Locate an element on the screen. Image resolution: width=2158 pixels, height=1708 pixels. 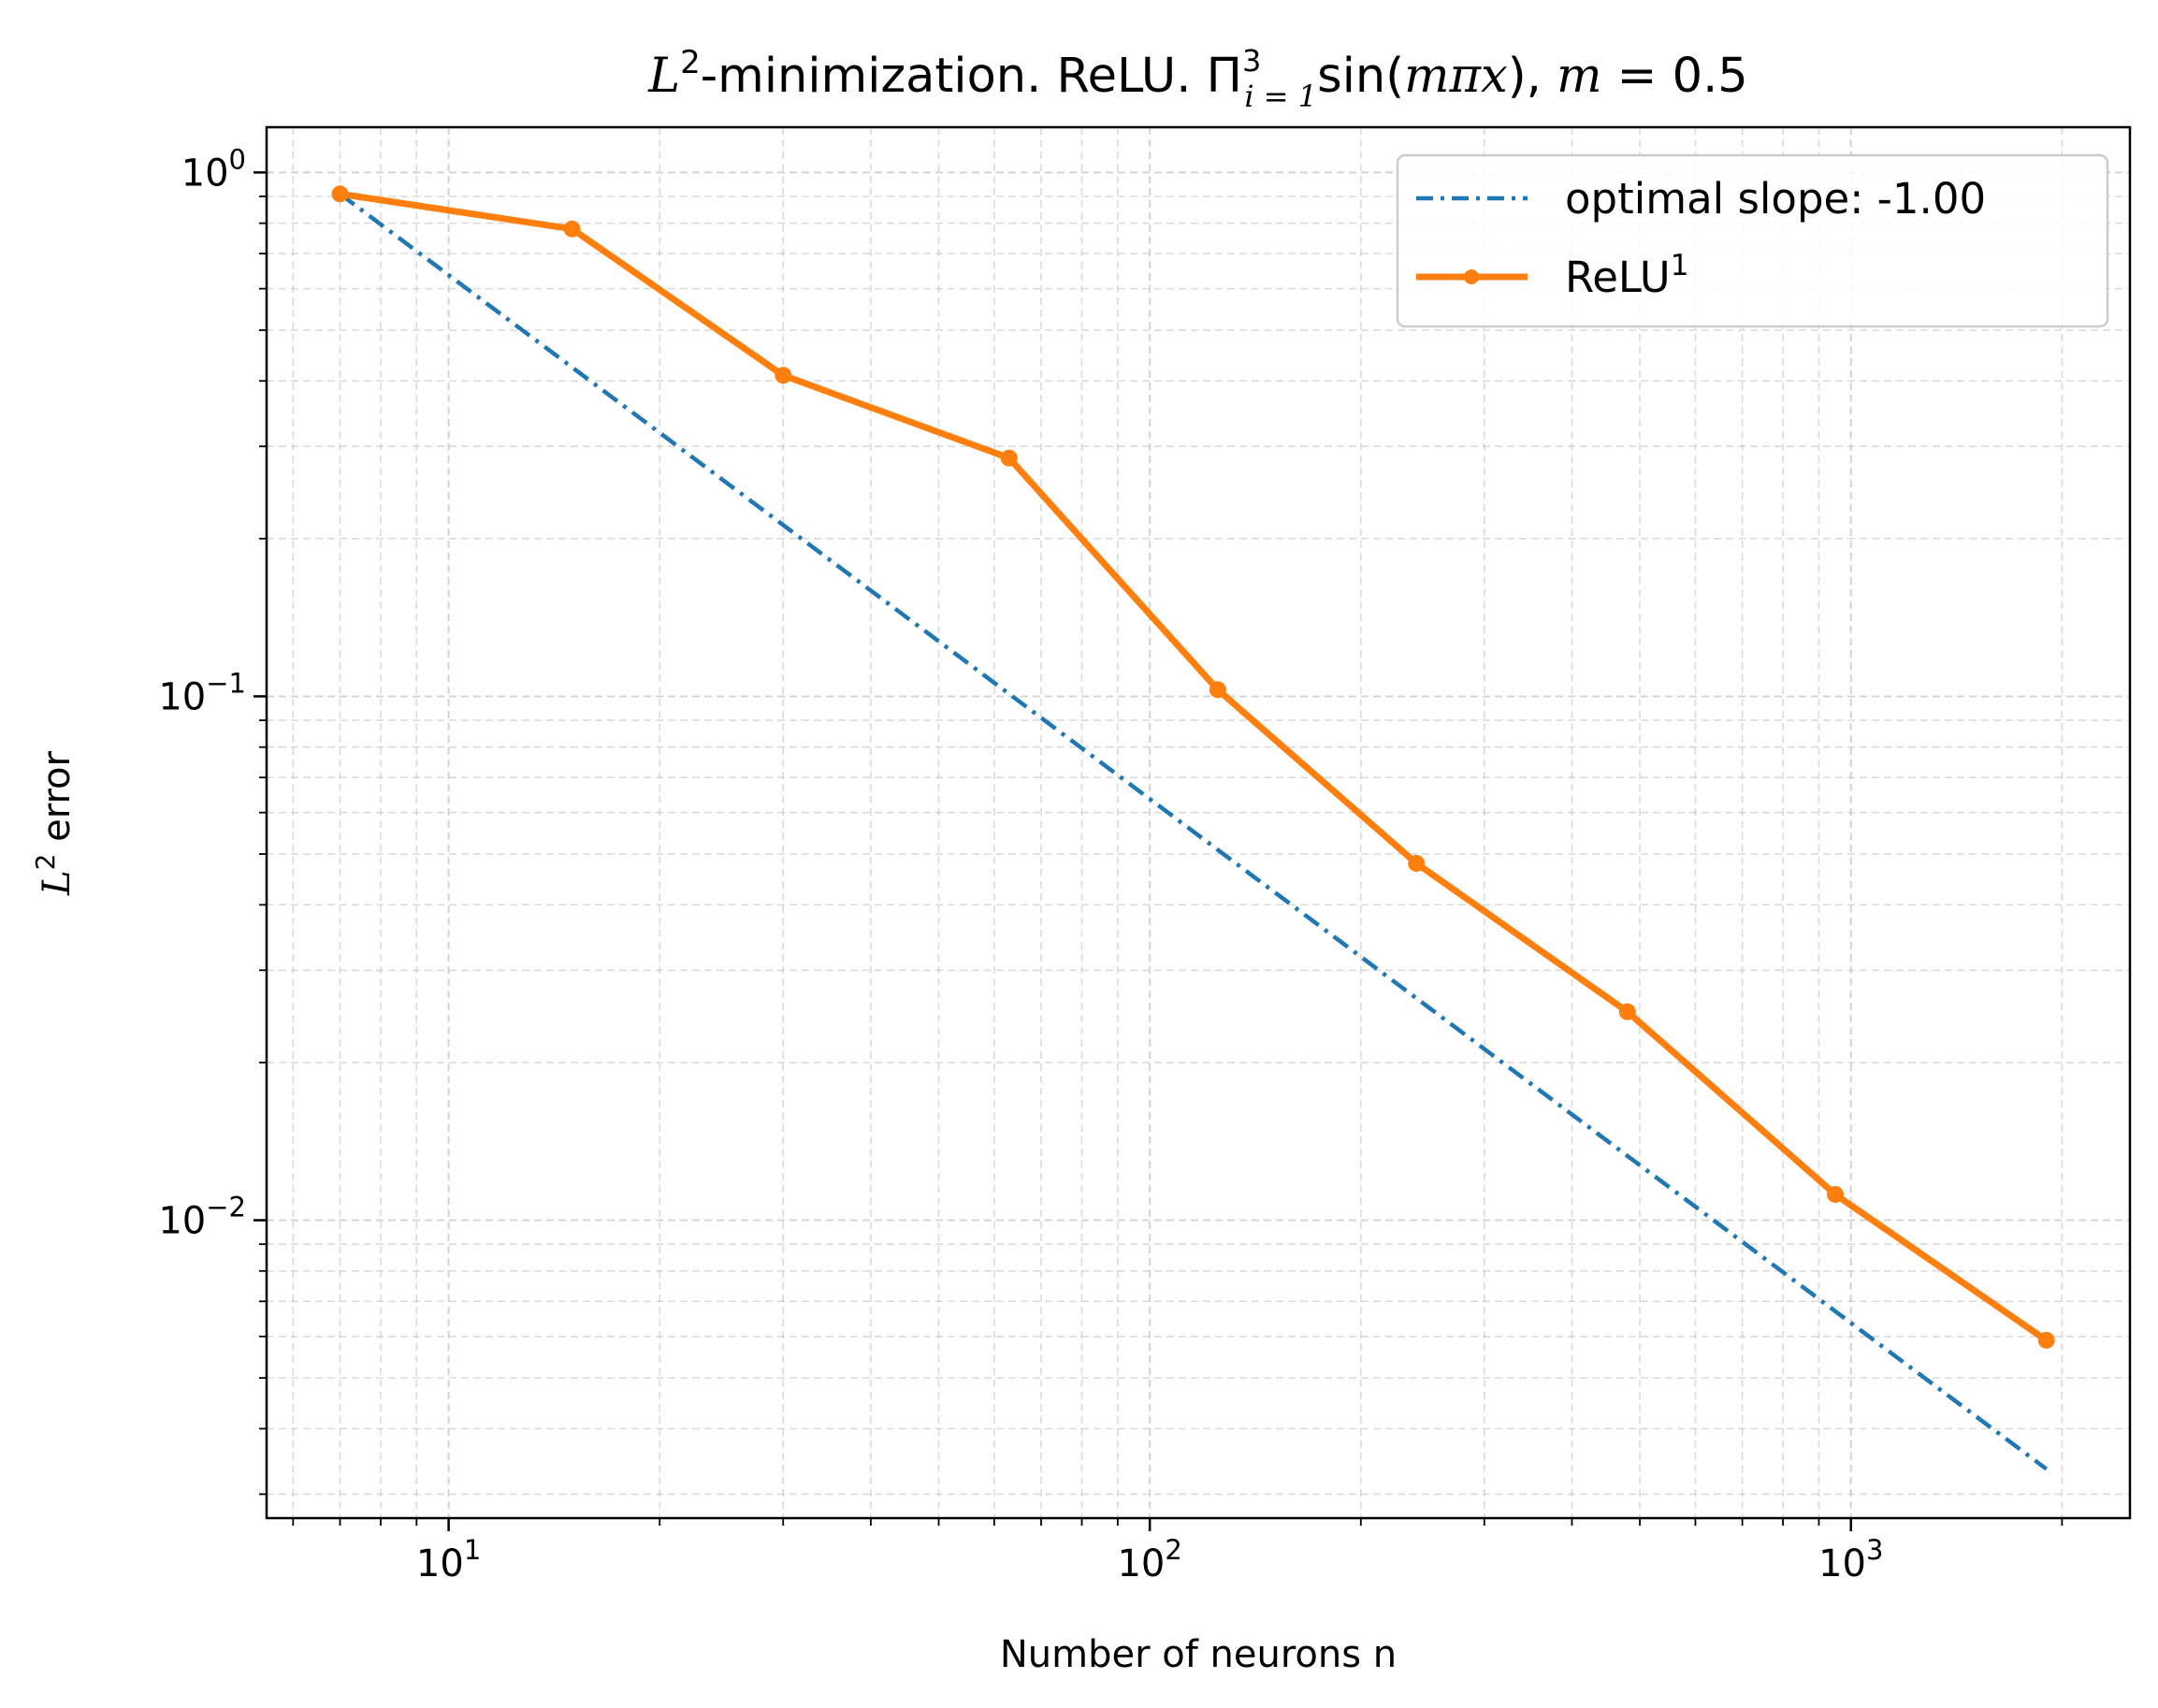
x-tick-label: 10¹ is located at coordinates (448, 1559).